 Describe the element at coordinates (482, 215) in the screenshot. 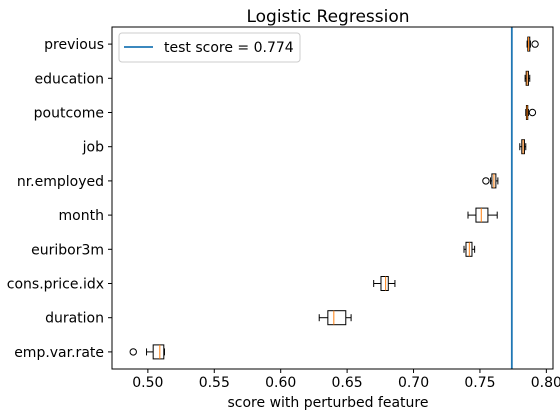

I see `box-month` at that location.